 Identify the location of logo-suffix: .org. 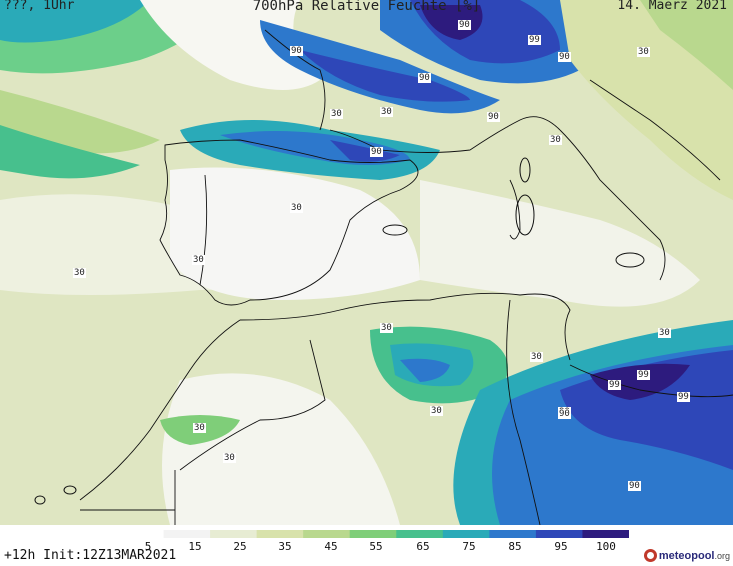
(722, 555).